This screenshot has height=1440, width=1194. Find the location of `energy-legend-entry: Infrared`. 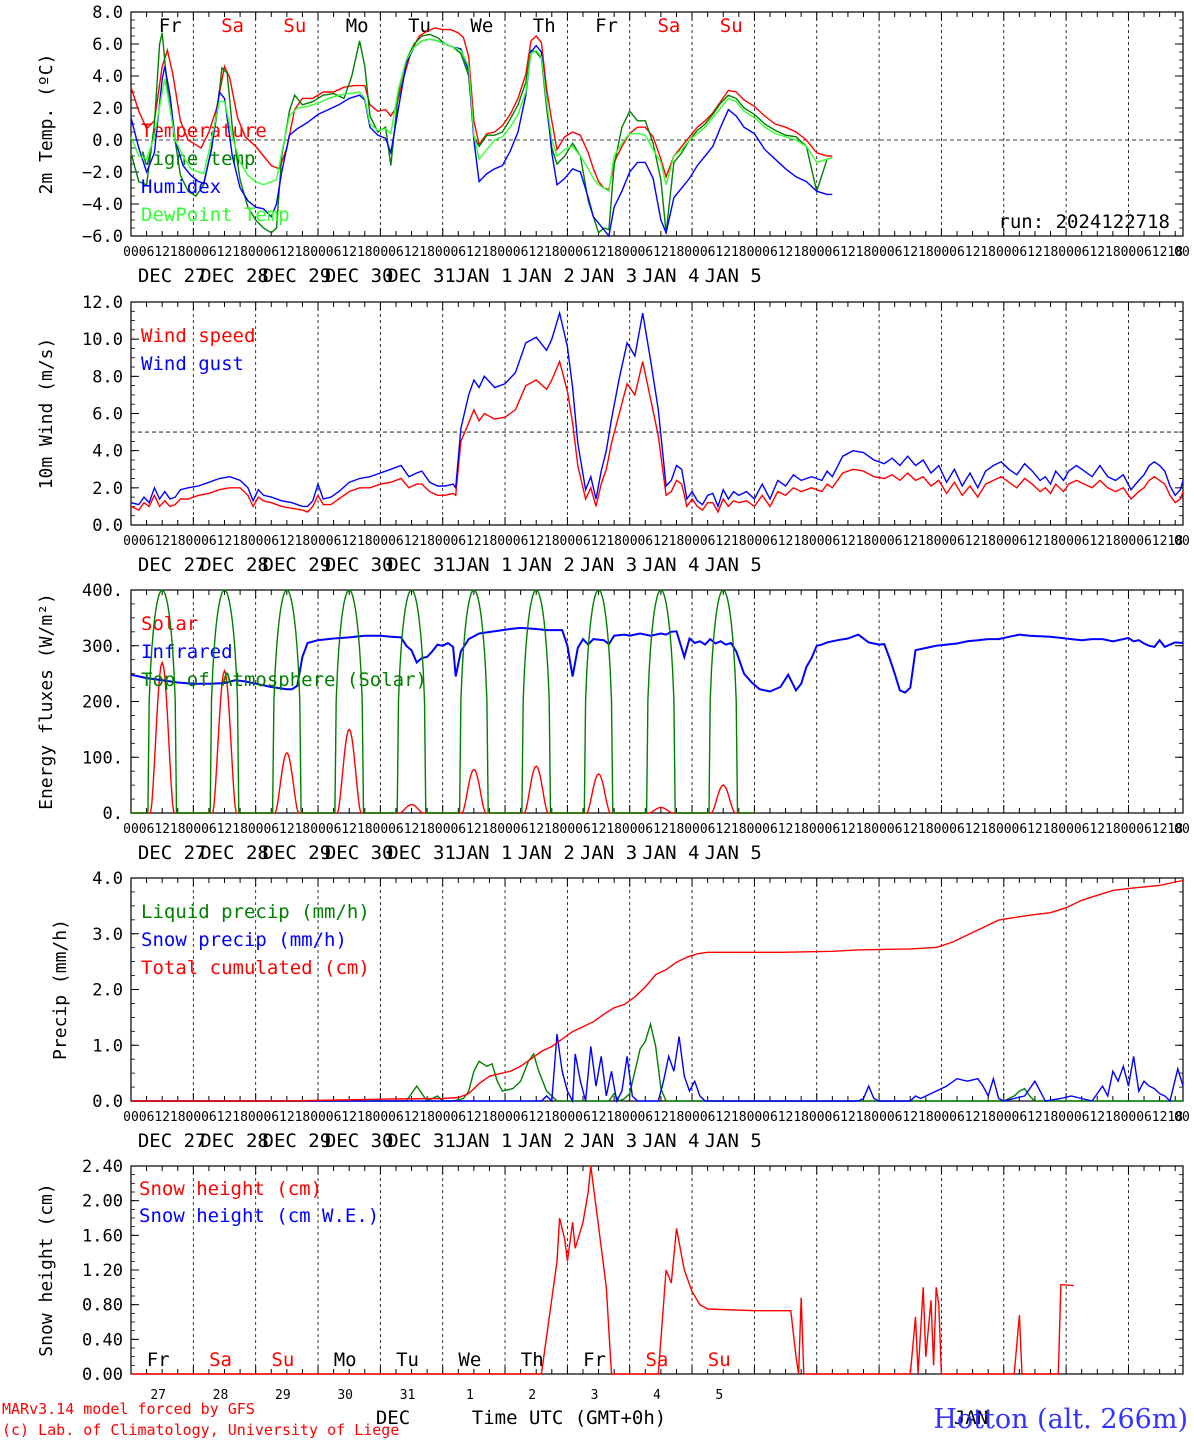

energy-legend-entry: Infrared is located at coordinates (187, 652).